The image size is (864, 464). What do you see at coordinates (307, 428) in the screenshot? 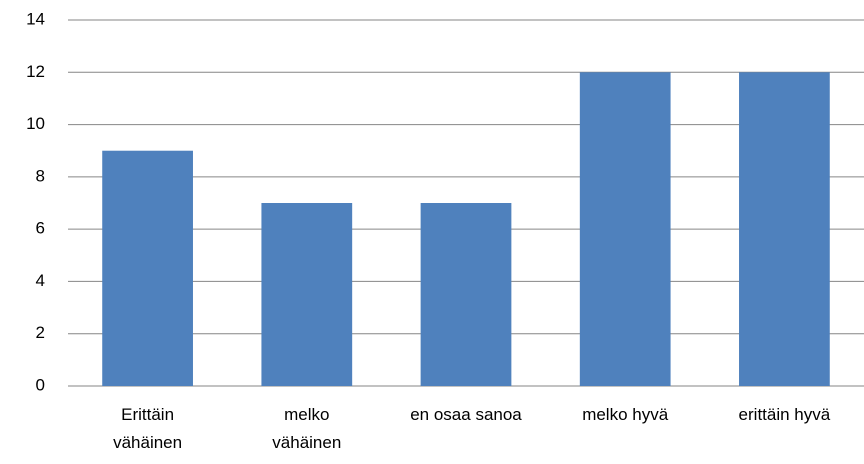
I see `x-tick-label: melko vähäinen` at bounding box center [307, 428].